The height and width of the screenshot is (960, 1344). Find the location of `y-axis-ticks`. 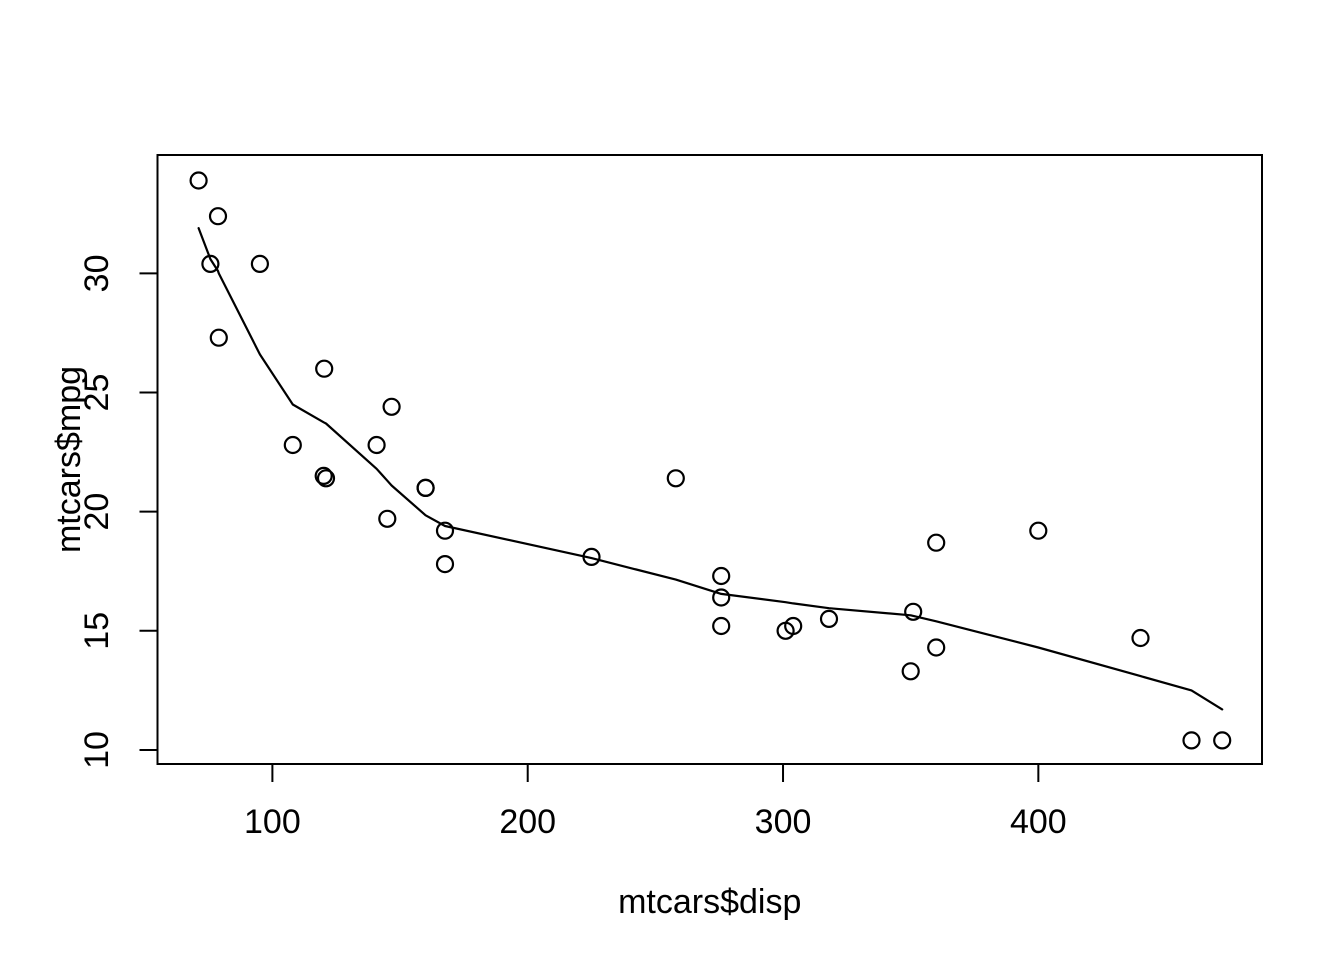

y-axis-ticks is located at coordinates (148, 511).